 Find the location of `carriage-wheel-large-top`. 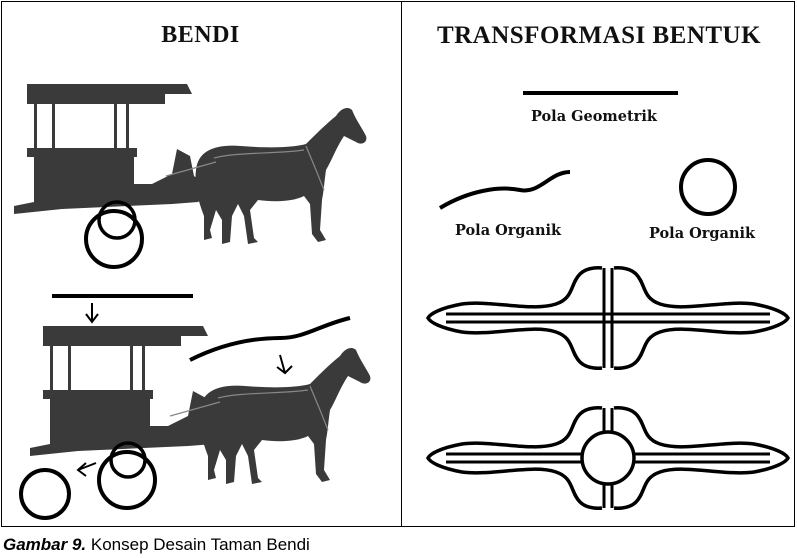

carriage-wheel-large-top is located at coordinates (114, 239).